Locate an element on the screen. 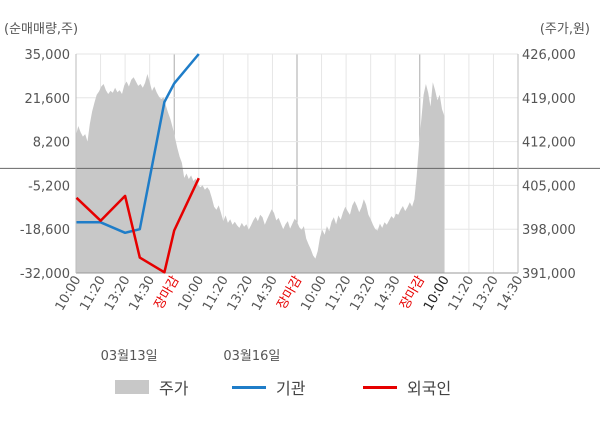 The height and width of the screenshot is (428, 600). legend-foreign-swatch is located at coordinates (380, 387).